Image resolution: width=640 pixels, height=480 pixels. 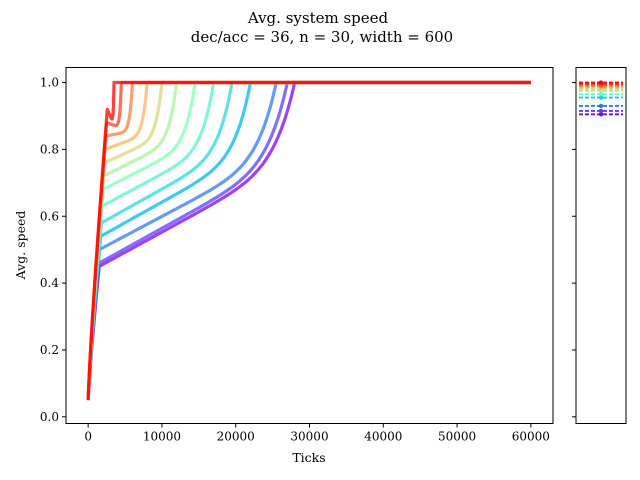 I want to click on x-axis-ticks: 0 10000 20000 30000 40000 50000 60000, so click(x=317, y=433).